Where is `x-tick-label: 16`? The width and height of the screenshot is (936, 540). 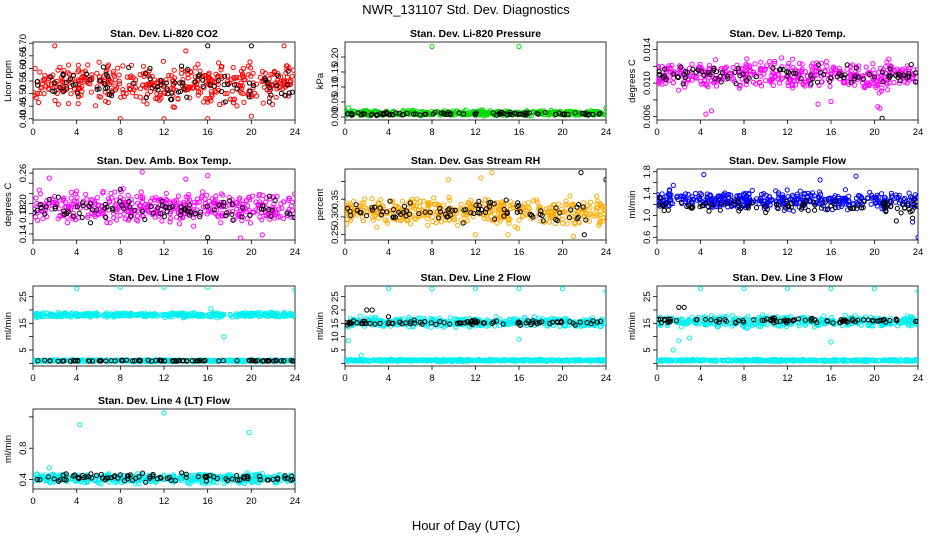
x-tick-label: 16 is located at coordinates (831, 252).